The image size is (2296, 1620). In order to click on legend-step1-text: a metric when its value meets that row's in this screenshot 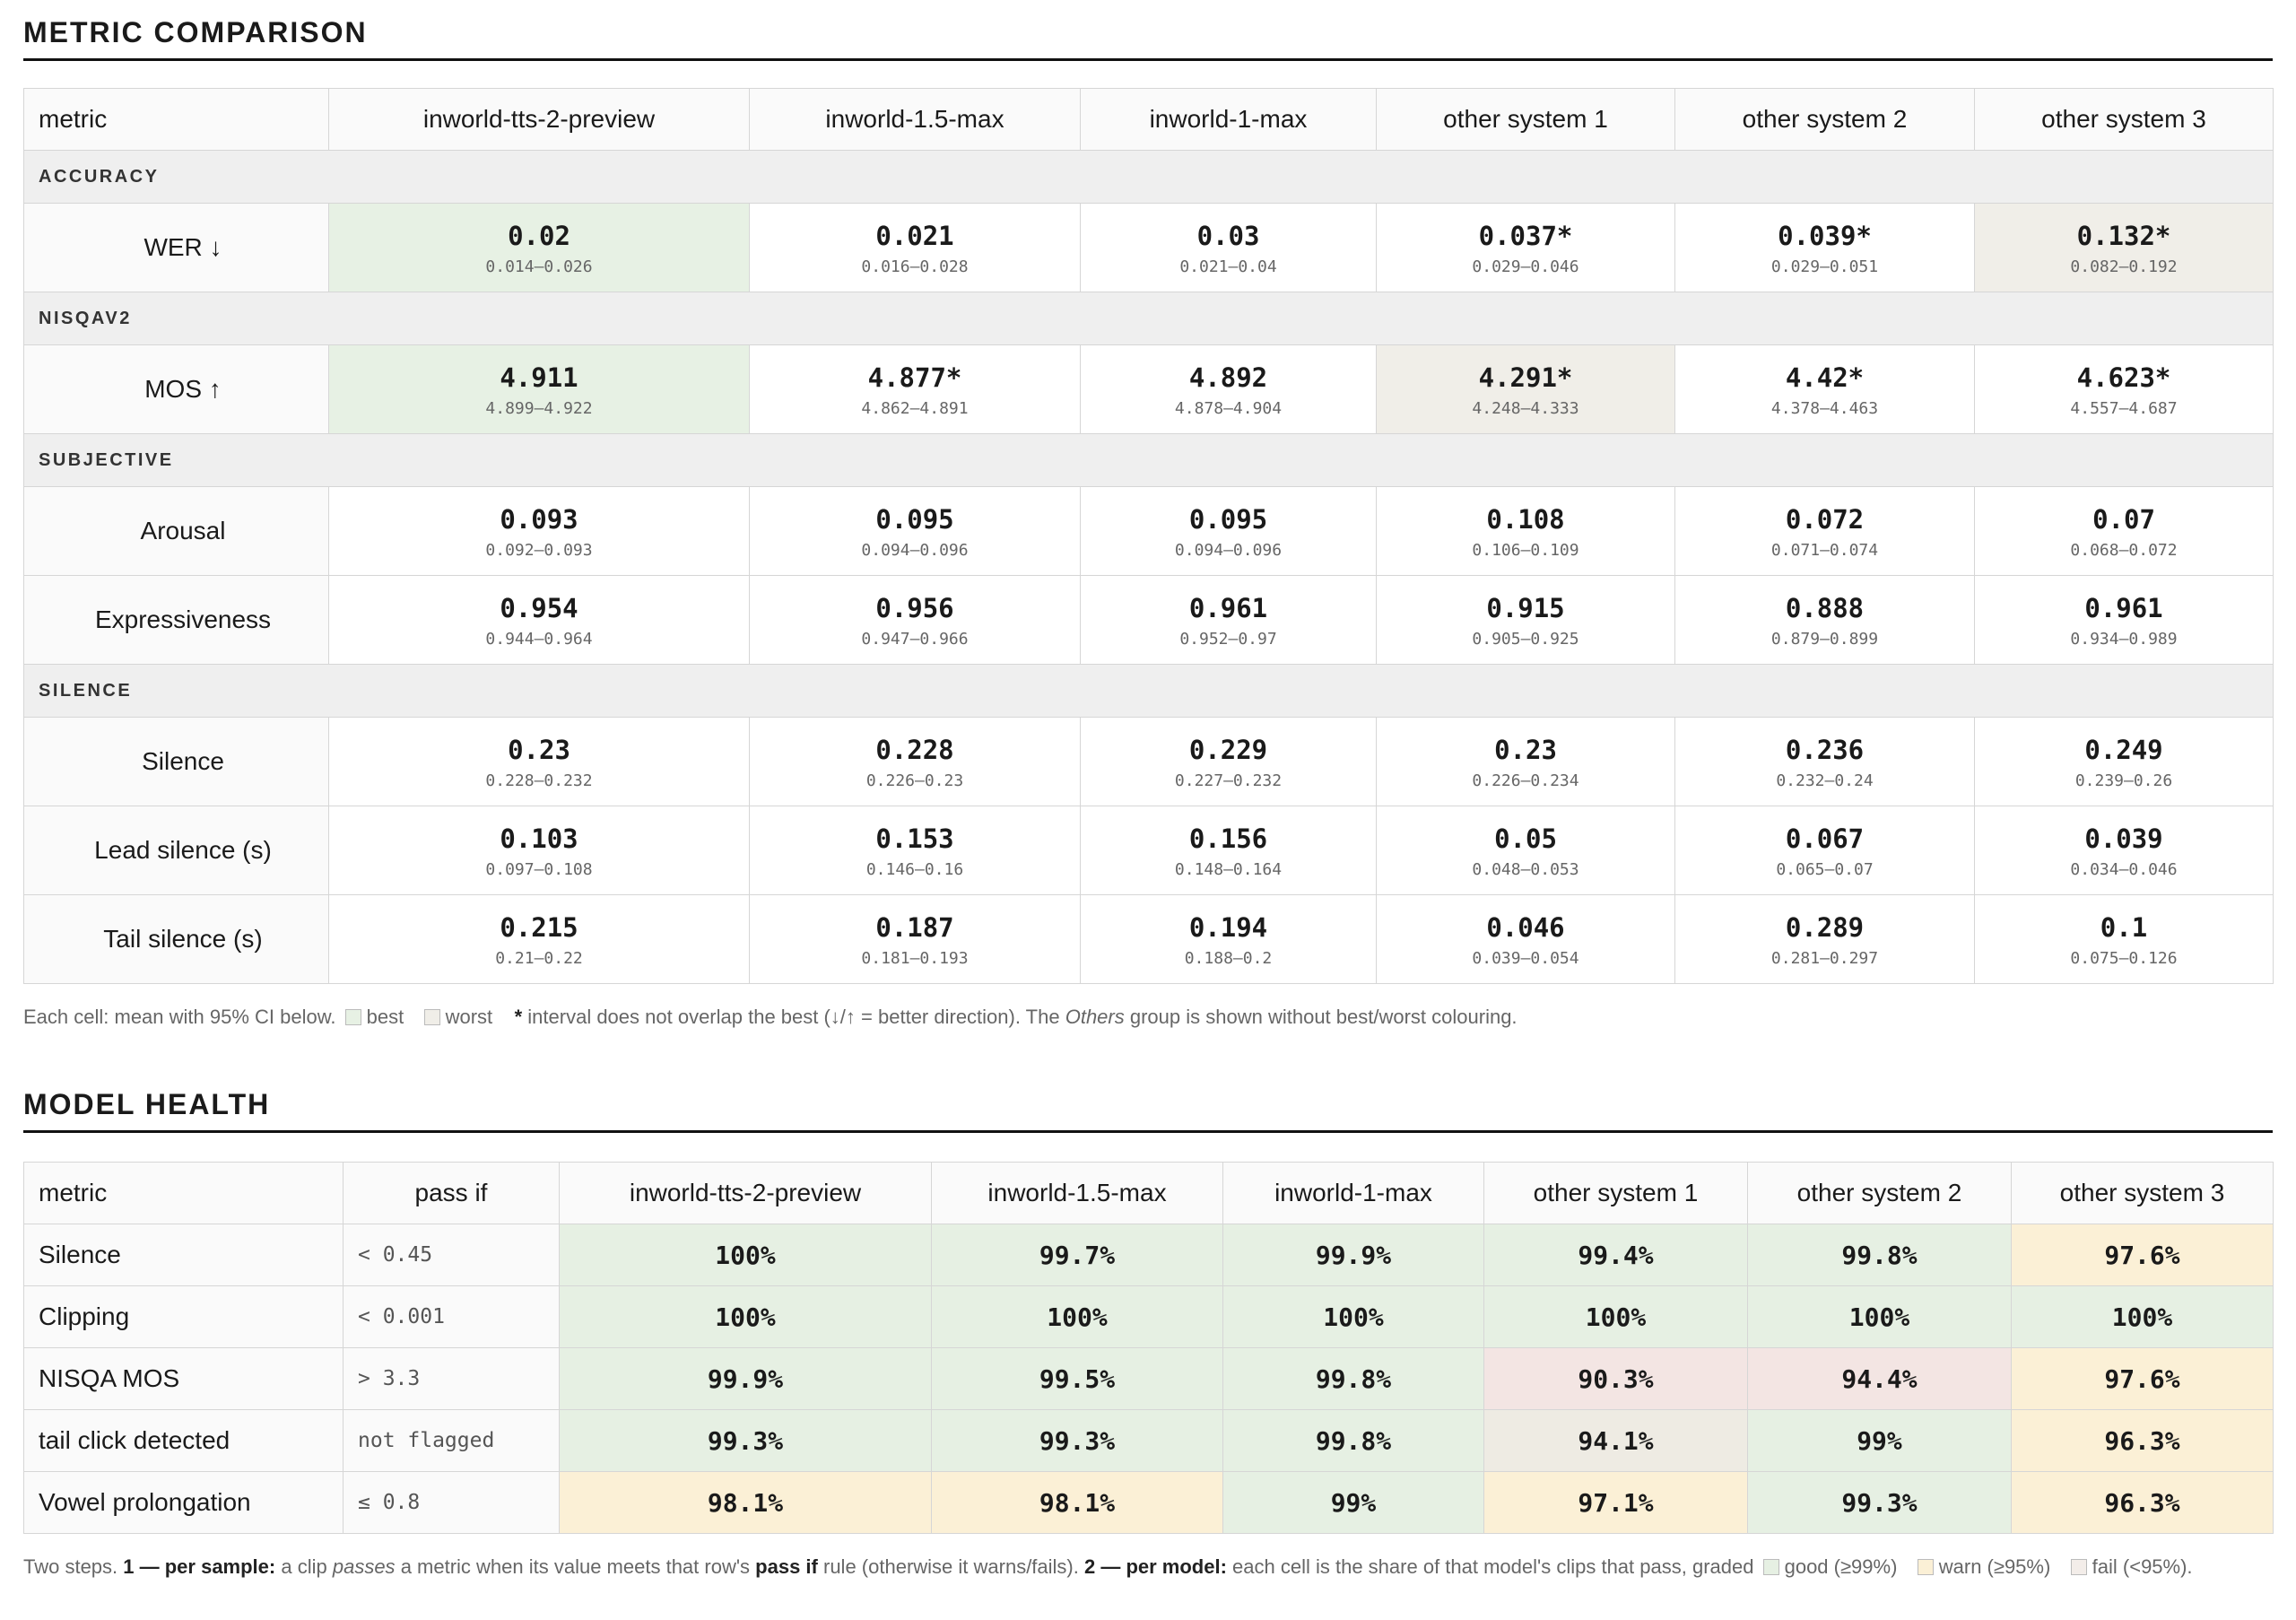, I will do `click(575, 1567)`.